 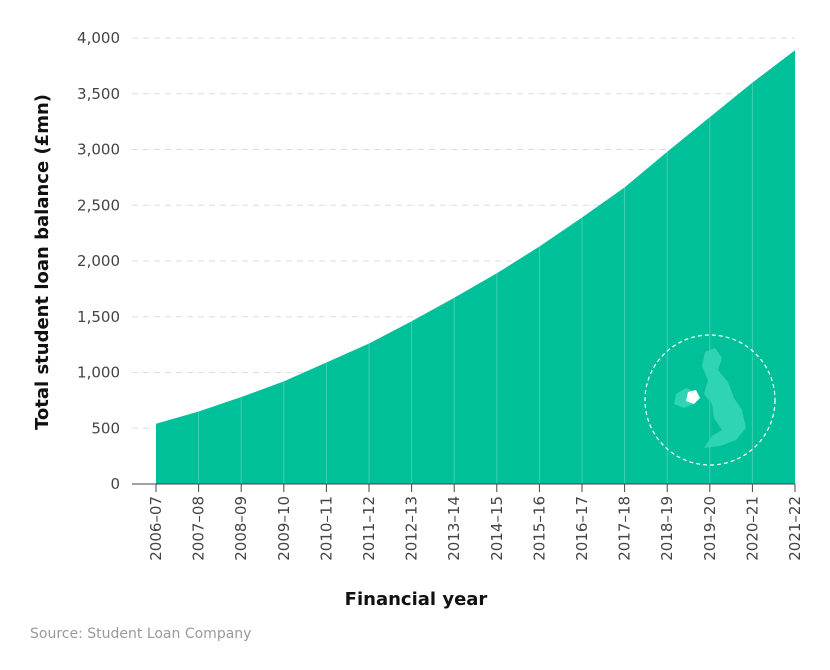 What do you see at coordinates (416, 599) in the screenshot?
I see `x-axis-title: Financial year` at bounding box center [416, 599].